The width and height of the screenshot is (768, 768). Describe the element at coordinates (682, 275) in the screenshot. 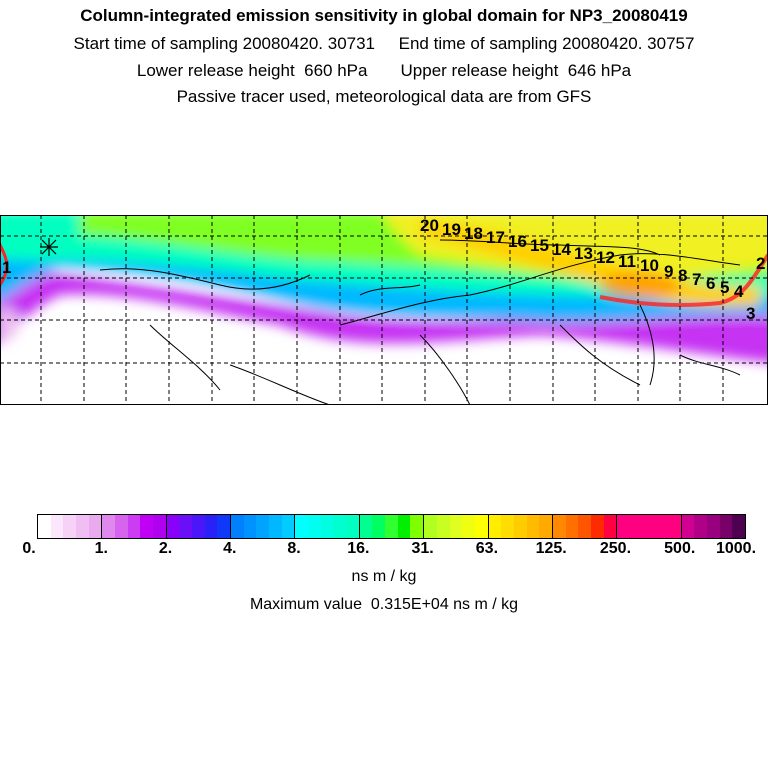

I see `trajectory-label: 8` at that location.